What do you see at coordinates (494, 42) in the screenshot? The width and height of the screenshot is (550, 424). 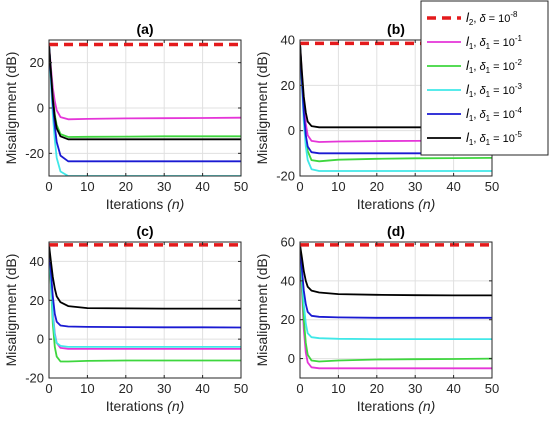 I see `legend-entry-d1e1: l1, δ1 = 10-1` at bounding box center [494, 42].